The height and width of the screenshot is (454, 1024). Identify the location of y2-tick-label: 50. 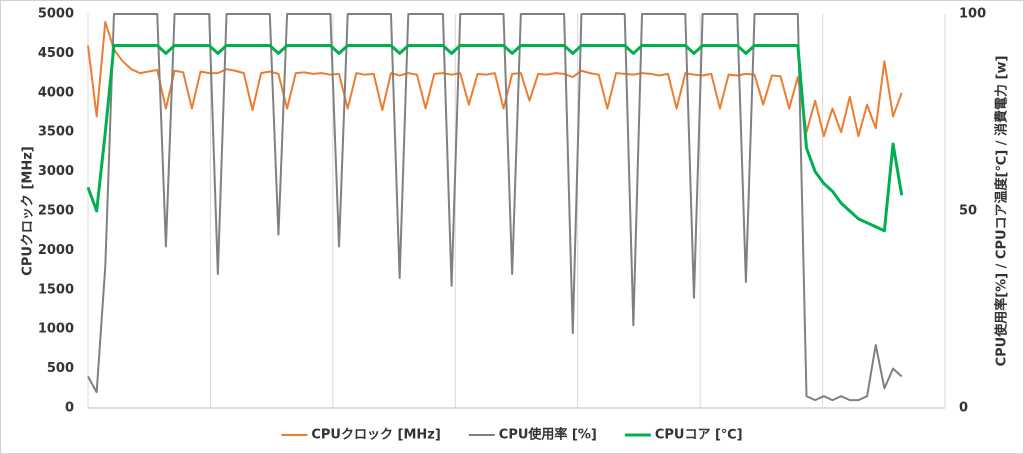
(968, 211).